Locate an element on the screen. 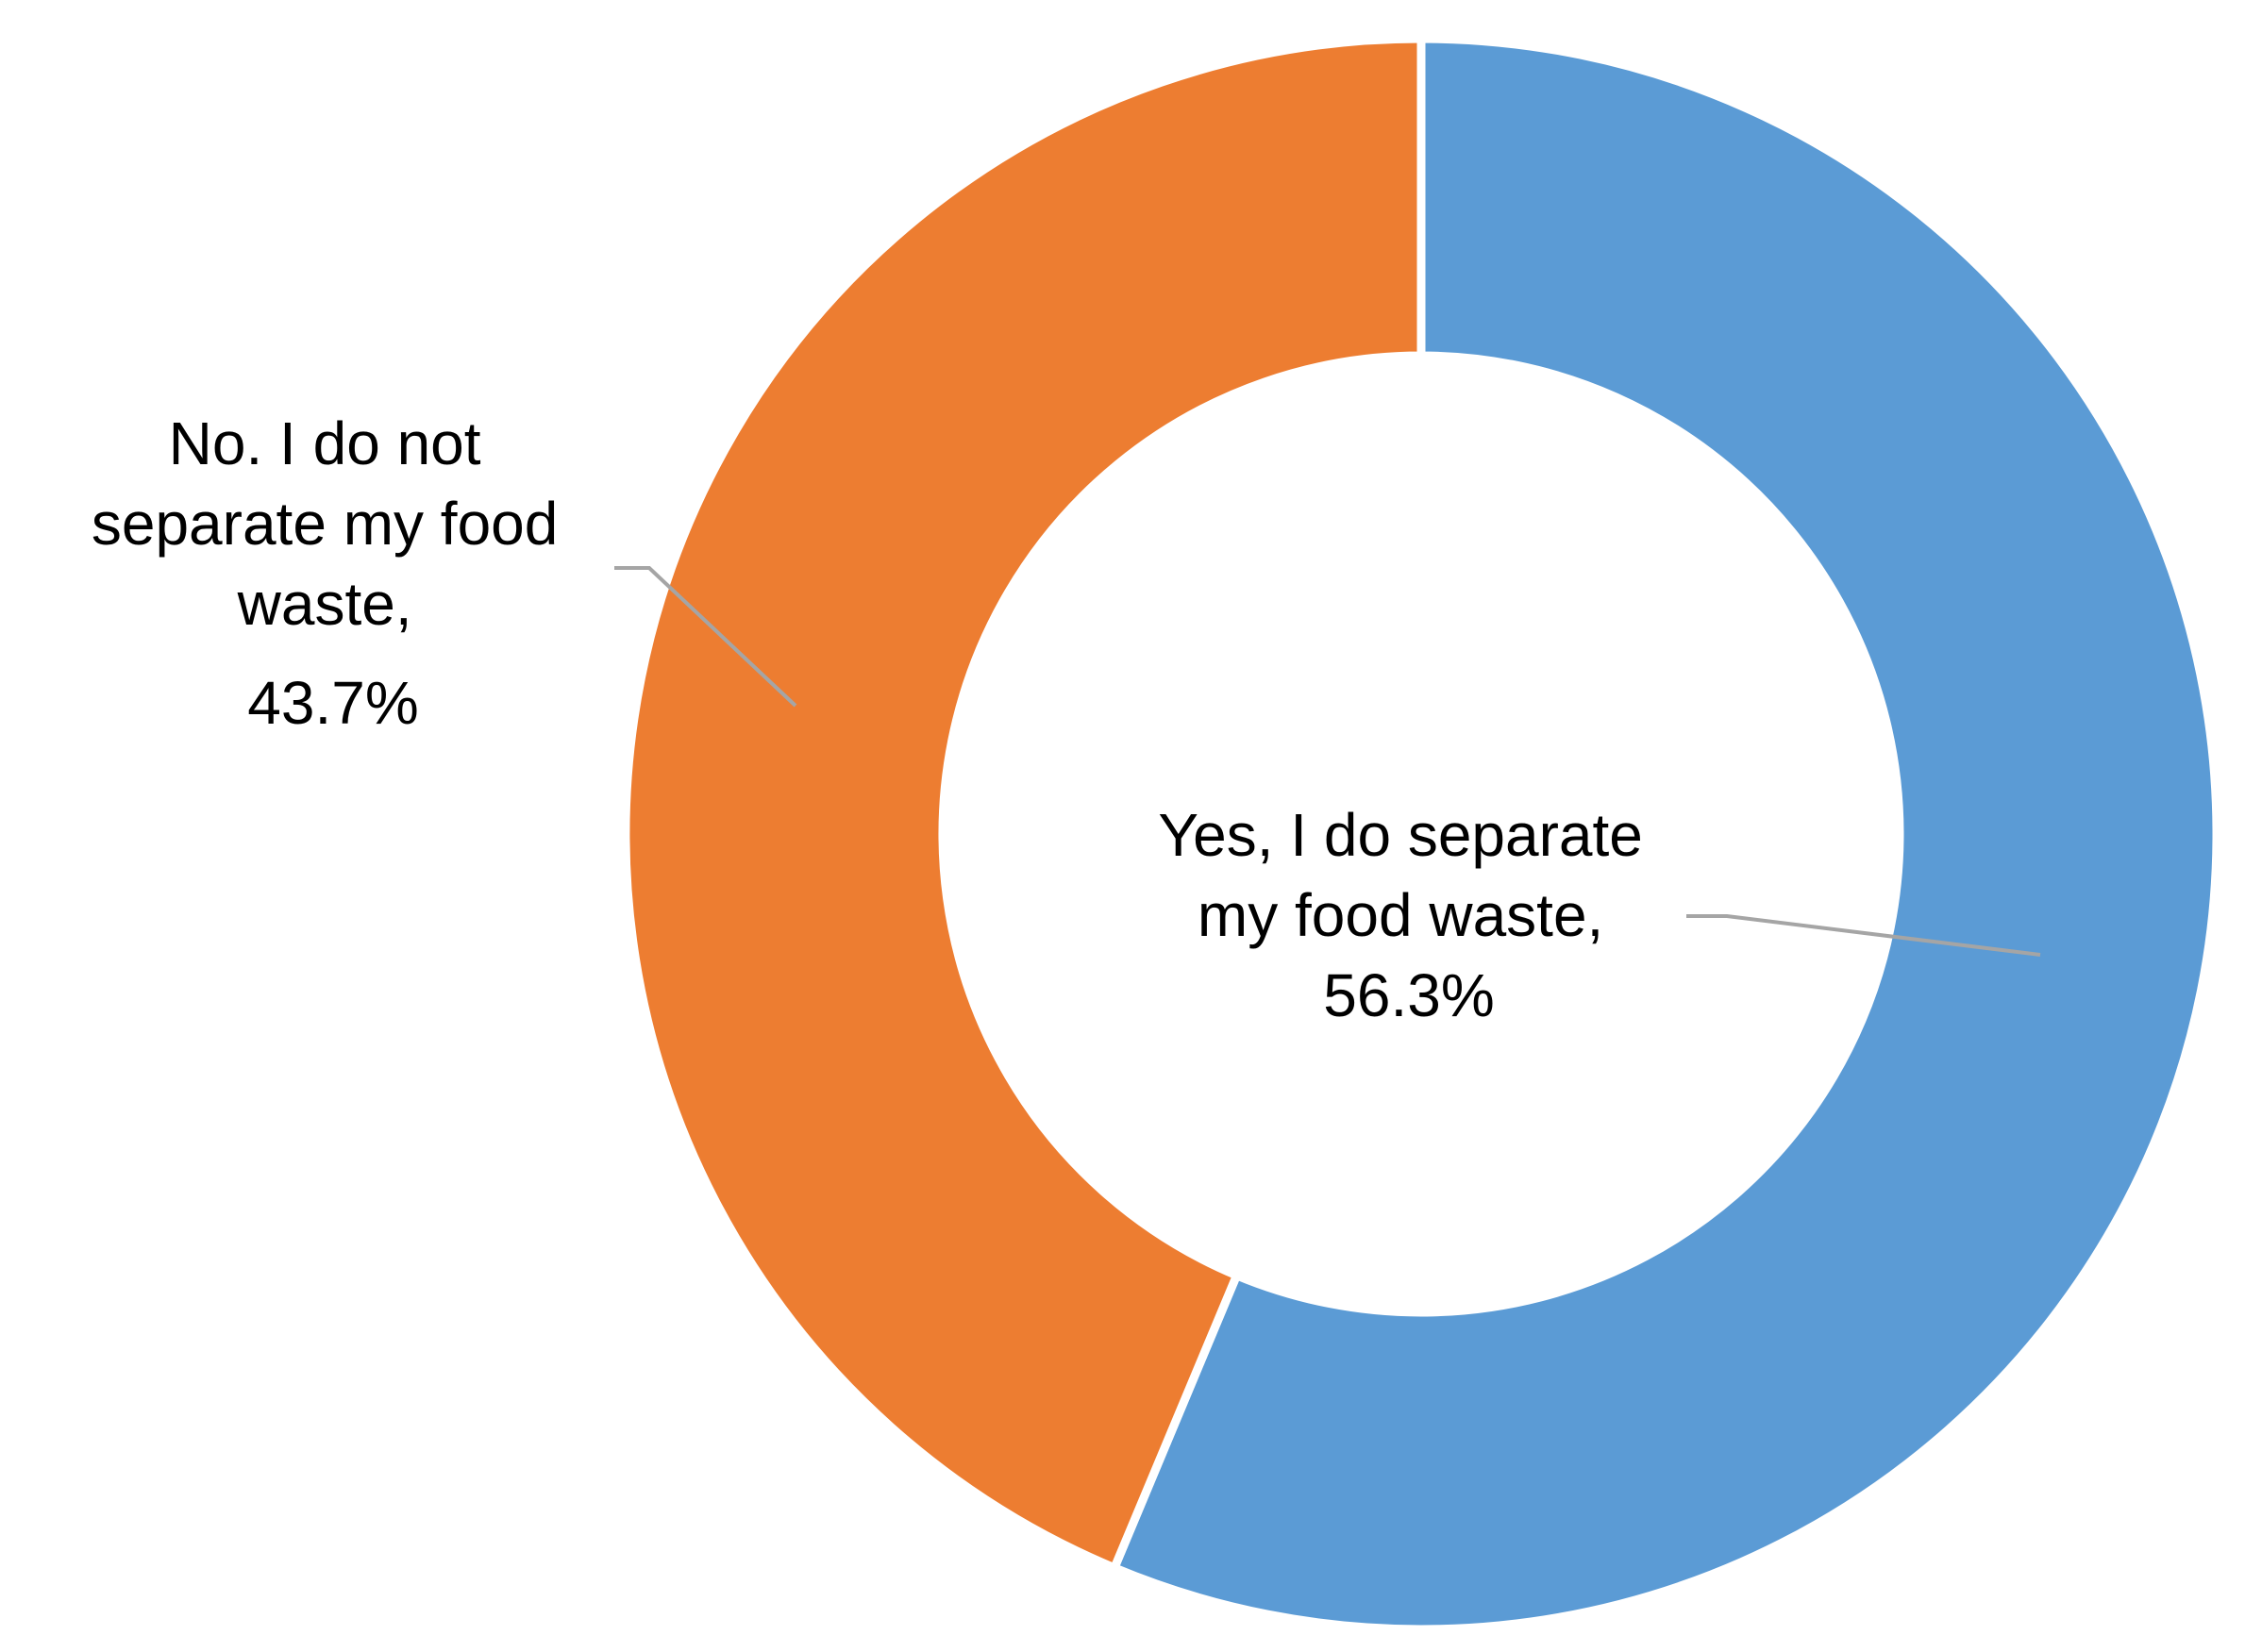 The height and width of the screenshot is (1652, 2245). data-label-yes-line-1: Yes, I do separate is located at coordinates (1401, 835).